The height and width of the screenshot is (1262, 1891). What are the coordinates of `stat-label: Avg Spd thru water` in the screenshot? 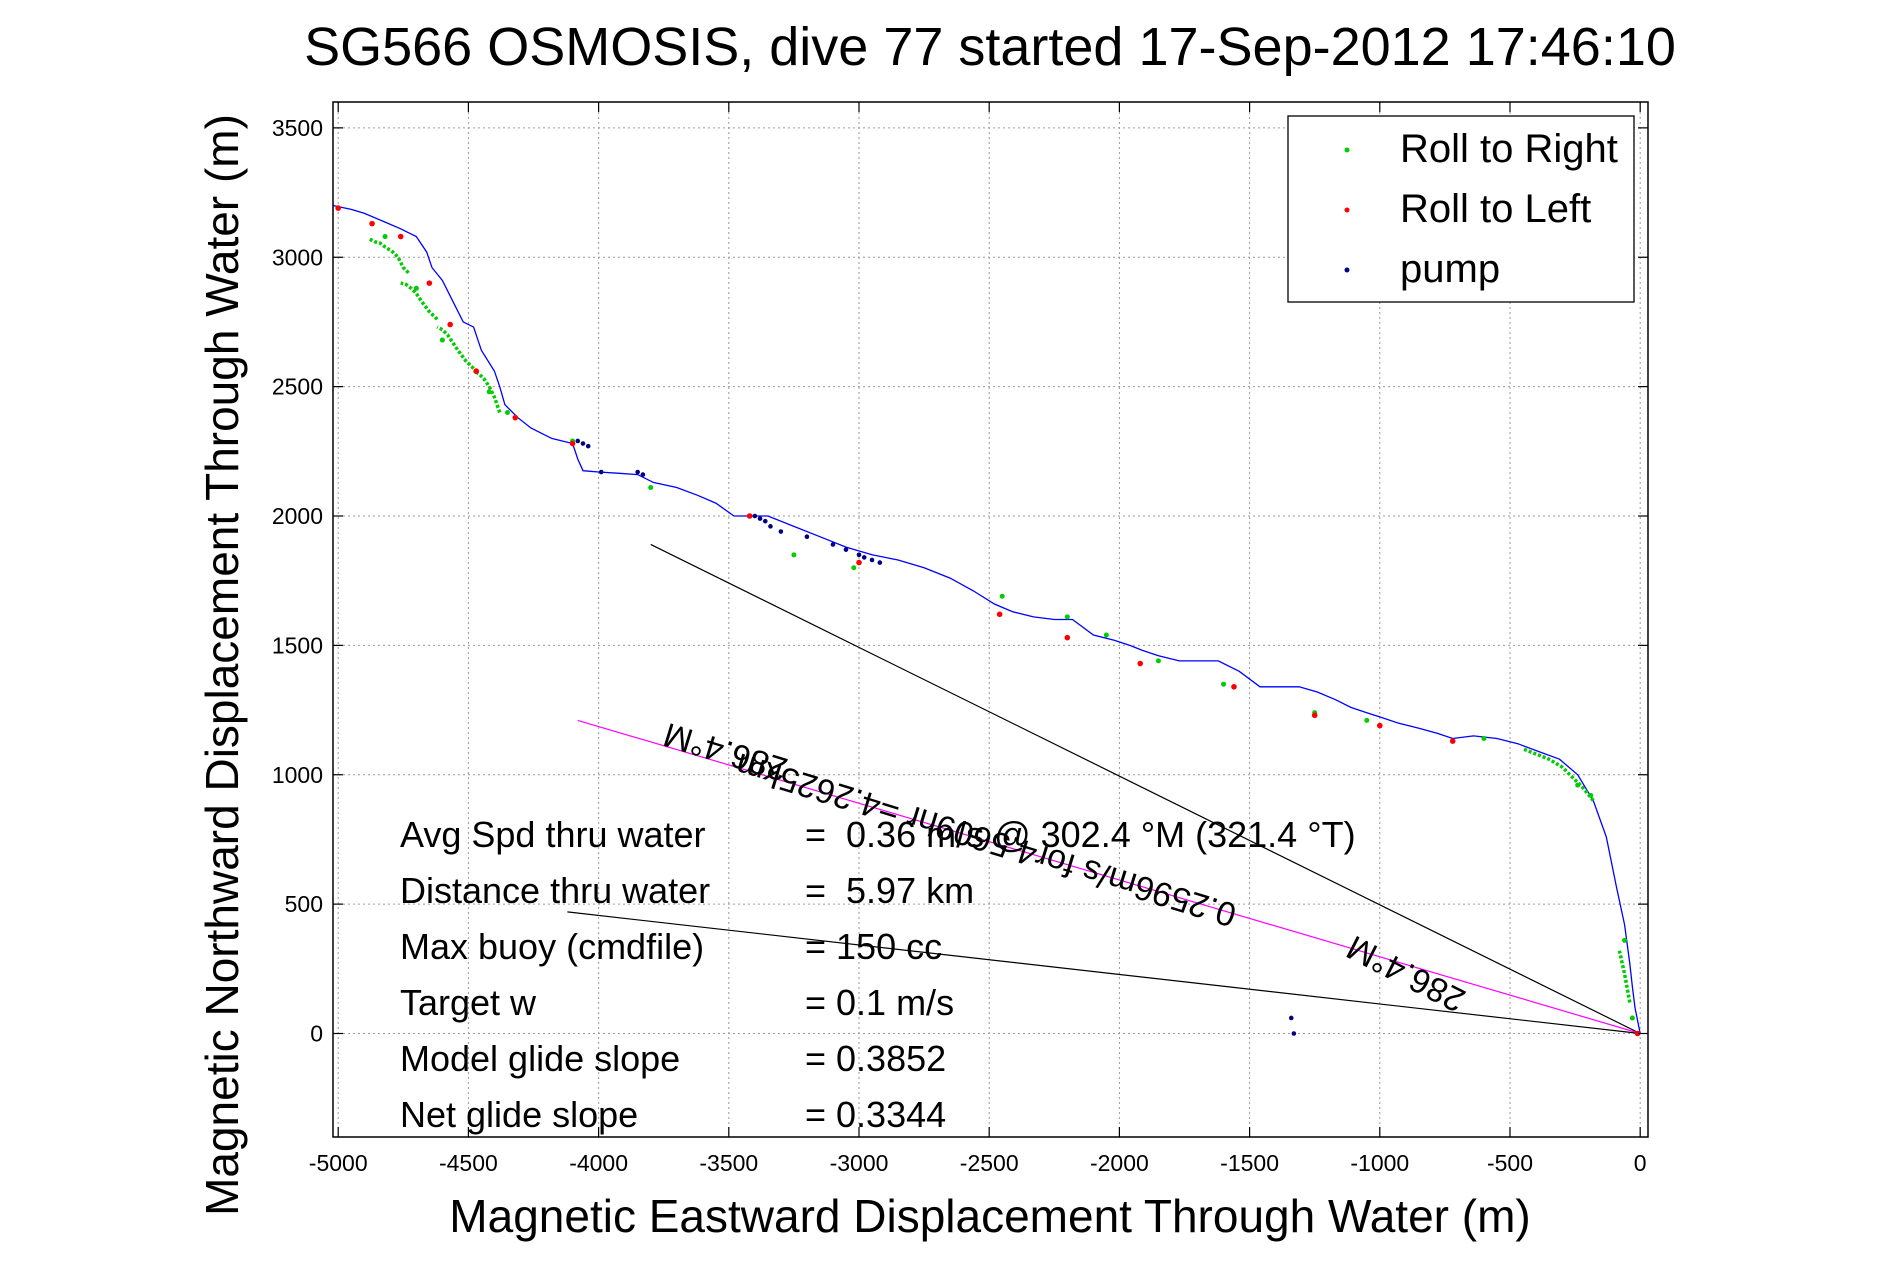 It's located at (553, 834).